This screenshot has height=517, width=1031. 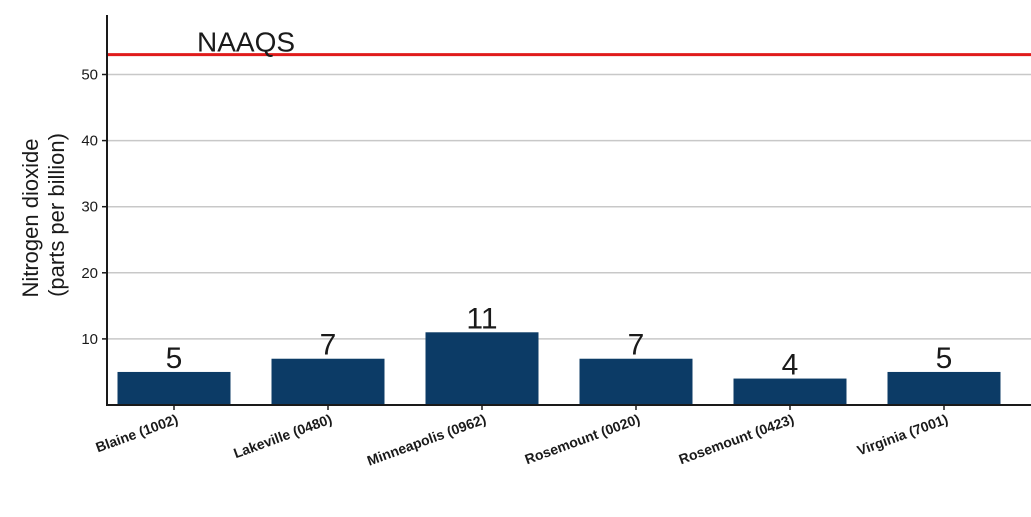 What do you see at coordinates (569, 42) in the screenshot?
I see `reference-line-group: NAAQS` at bounding box center [569, 42].